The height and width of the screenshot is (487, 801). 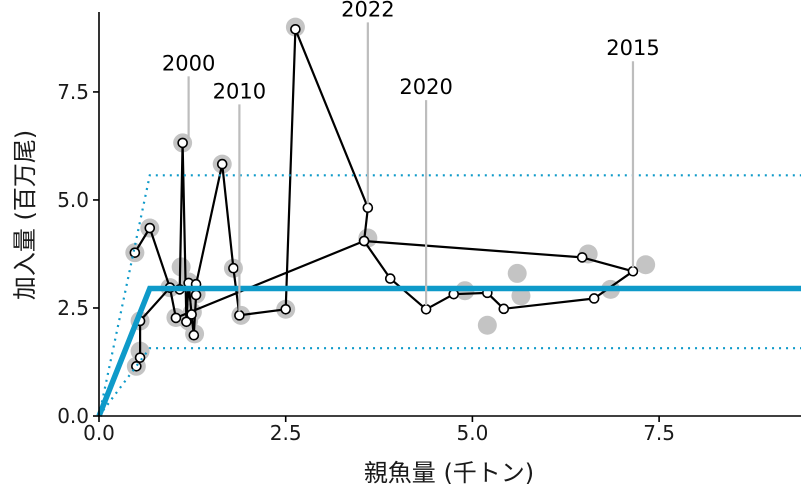 I want to click on y-axis-title: 加入量 (百万尾), so click(x=25, y=215).